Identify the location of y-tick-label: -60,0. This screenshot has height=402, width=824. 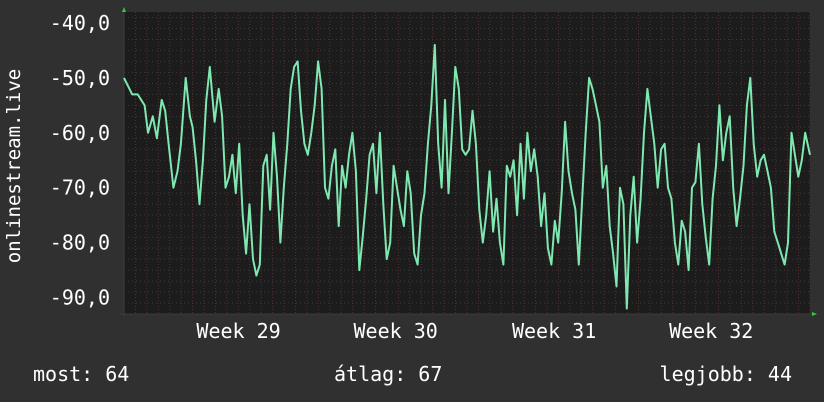
(80, 133).